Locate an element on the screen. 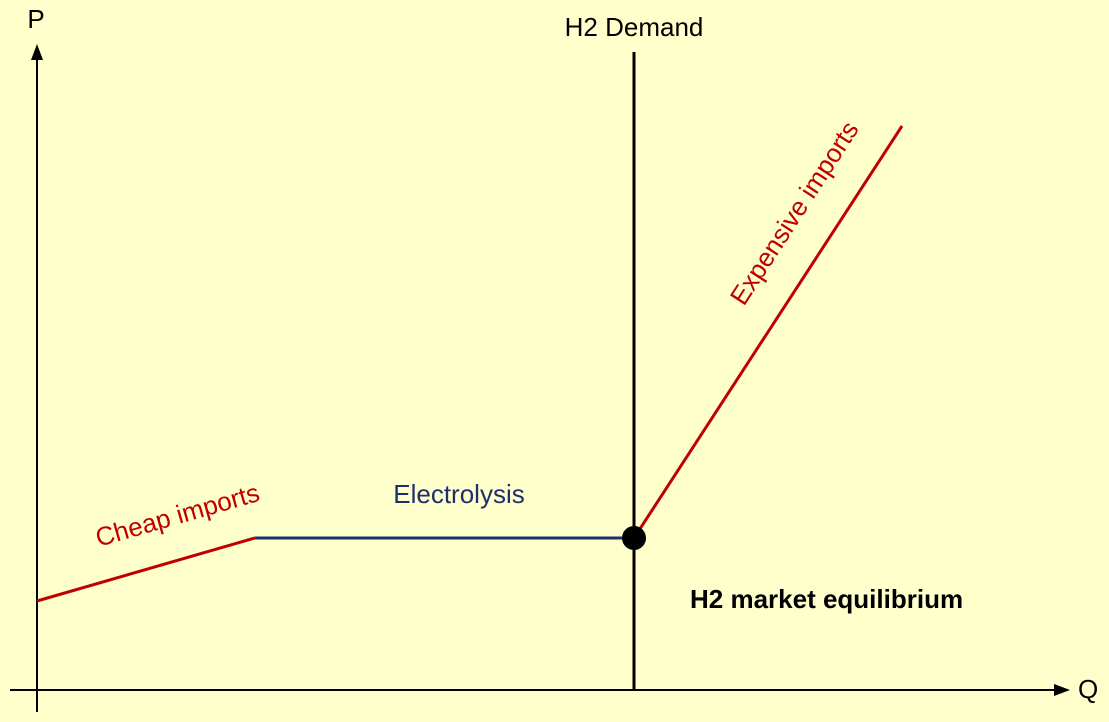 The height and width of the screenshot is (722, 1109). cheap-imports-line is located at coordinates (146, 569).